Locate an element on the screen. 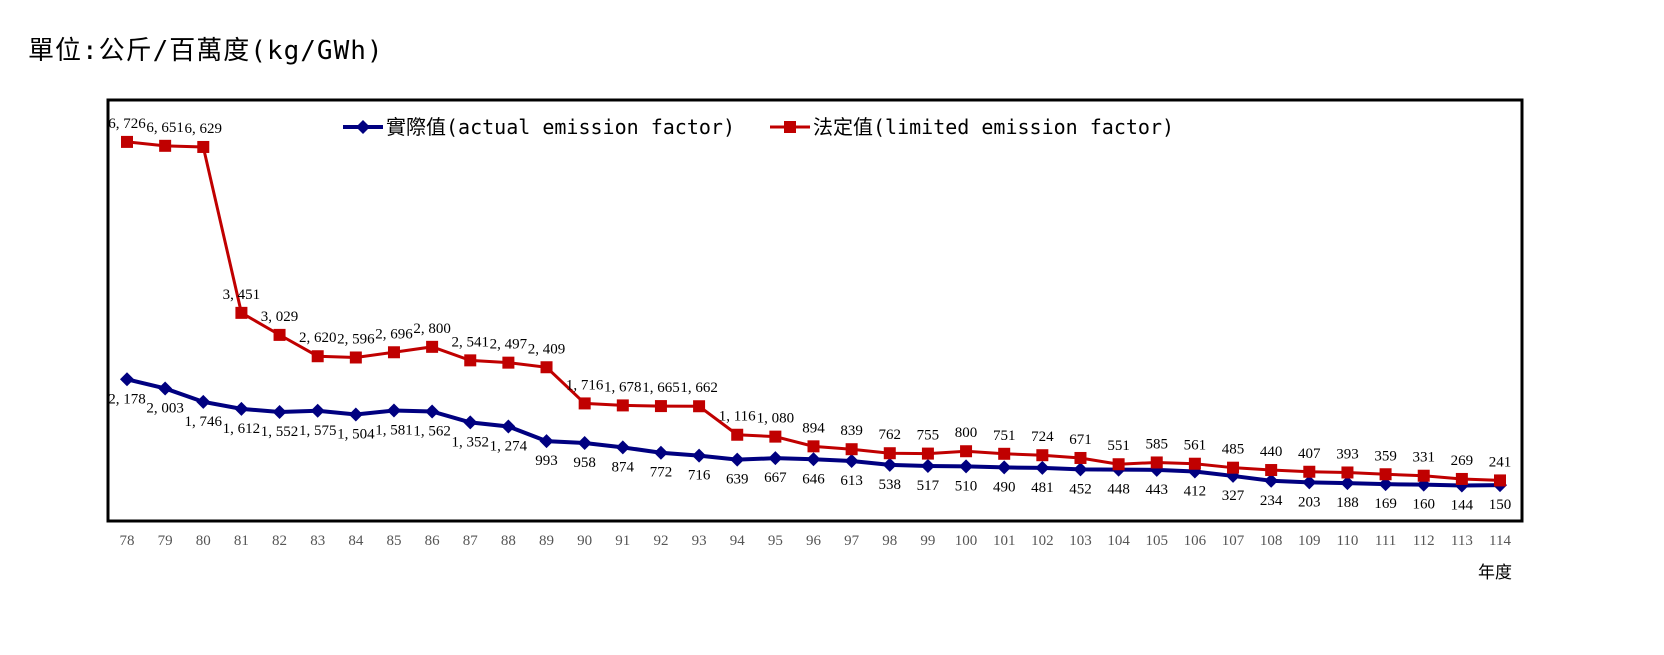 Image resolution: width=1664 pixels, height=655 pixels. limited-data-label: 755 is located at coordinates (928, 436).